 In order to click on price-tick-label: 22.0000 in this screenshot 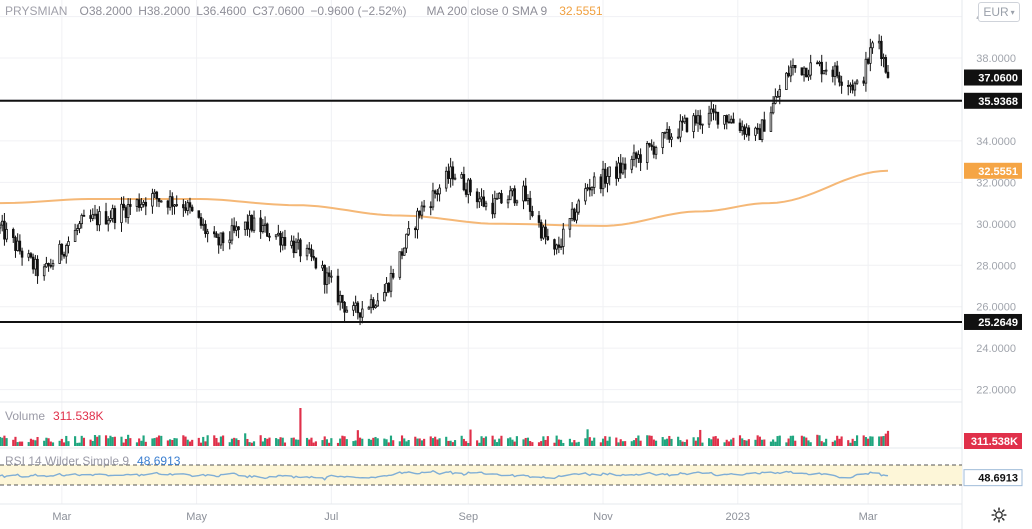, I will do `click(996, 391)`.